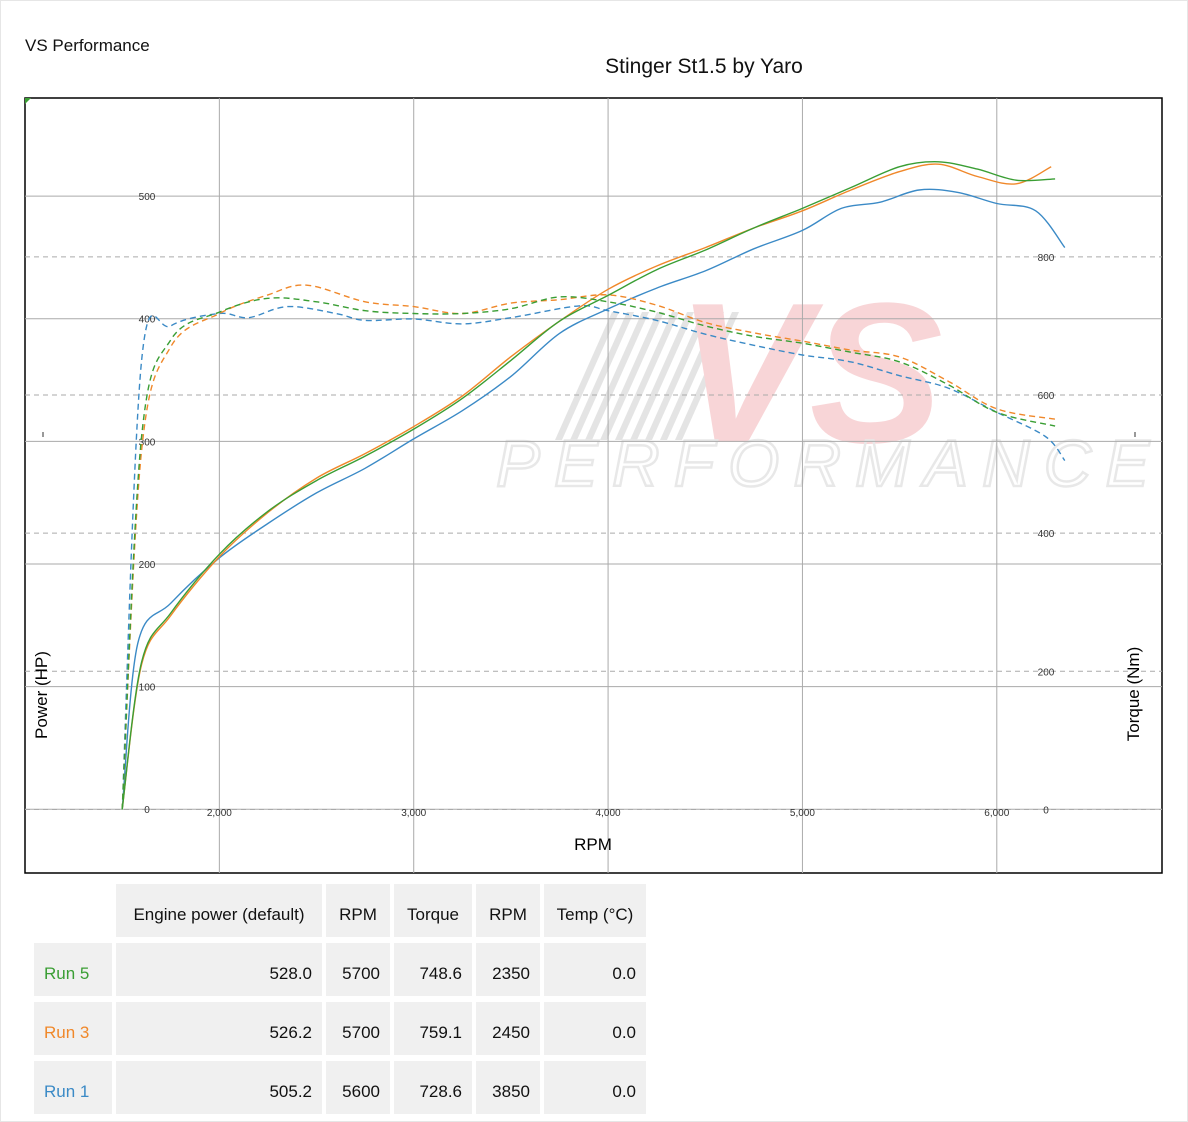  I want to click on y-tick-label: 0, so click(147, 810).